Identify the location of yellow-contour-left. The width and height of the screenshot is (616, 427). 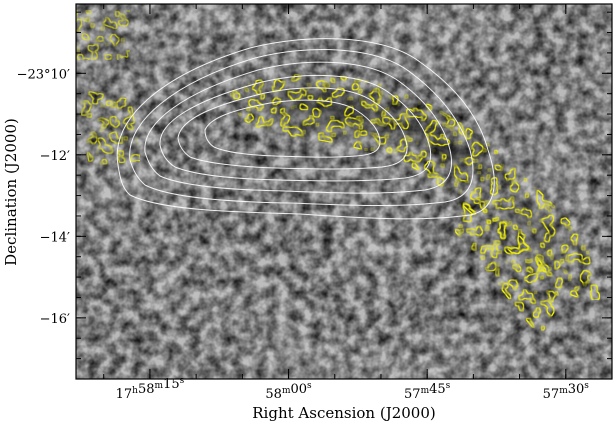
(109, 127).